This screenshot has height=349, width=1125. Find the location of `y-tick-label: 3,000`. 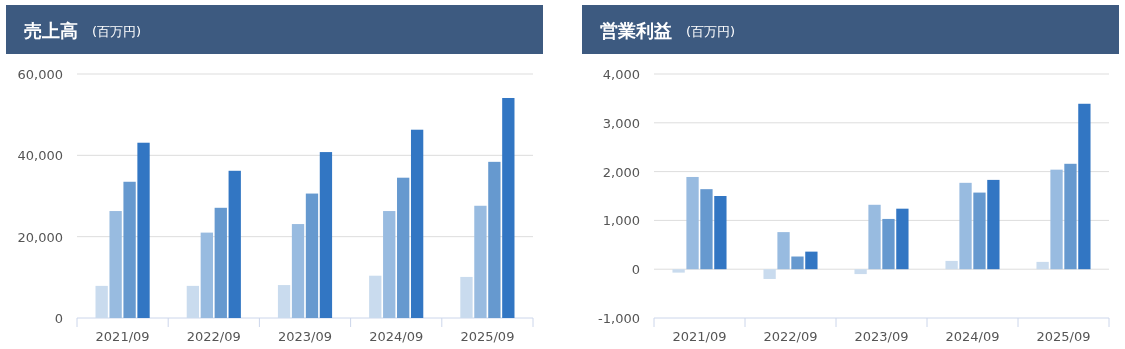

y-tick-label: 3,000 is located at coordinates (621, 123).